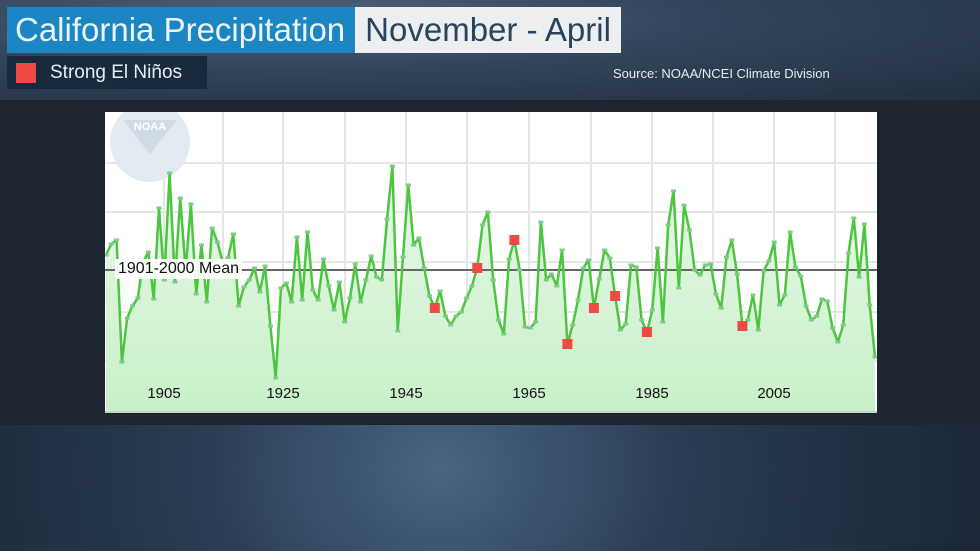 This screenshot has height=551, width=980. I want to click on red-square-icon, so click(26, 72).